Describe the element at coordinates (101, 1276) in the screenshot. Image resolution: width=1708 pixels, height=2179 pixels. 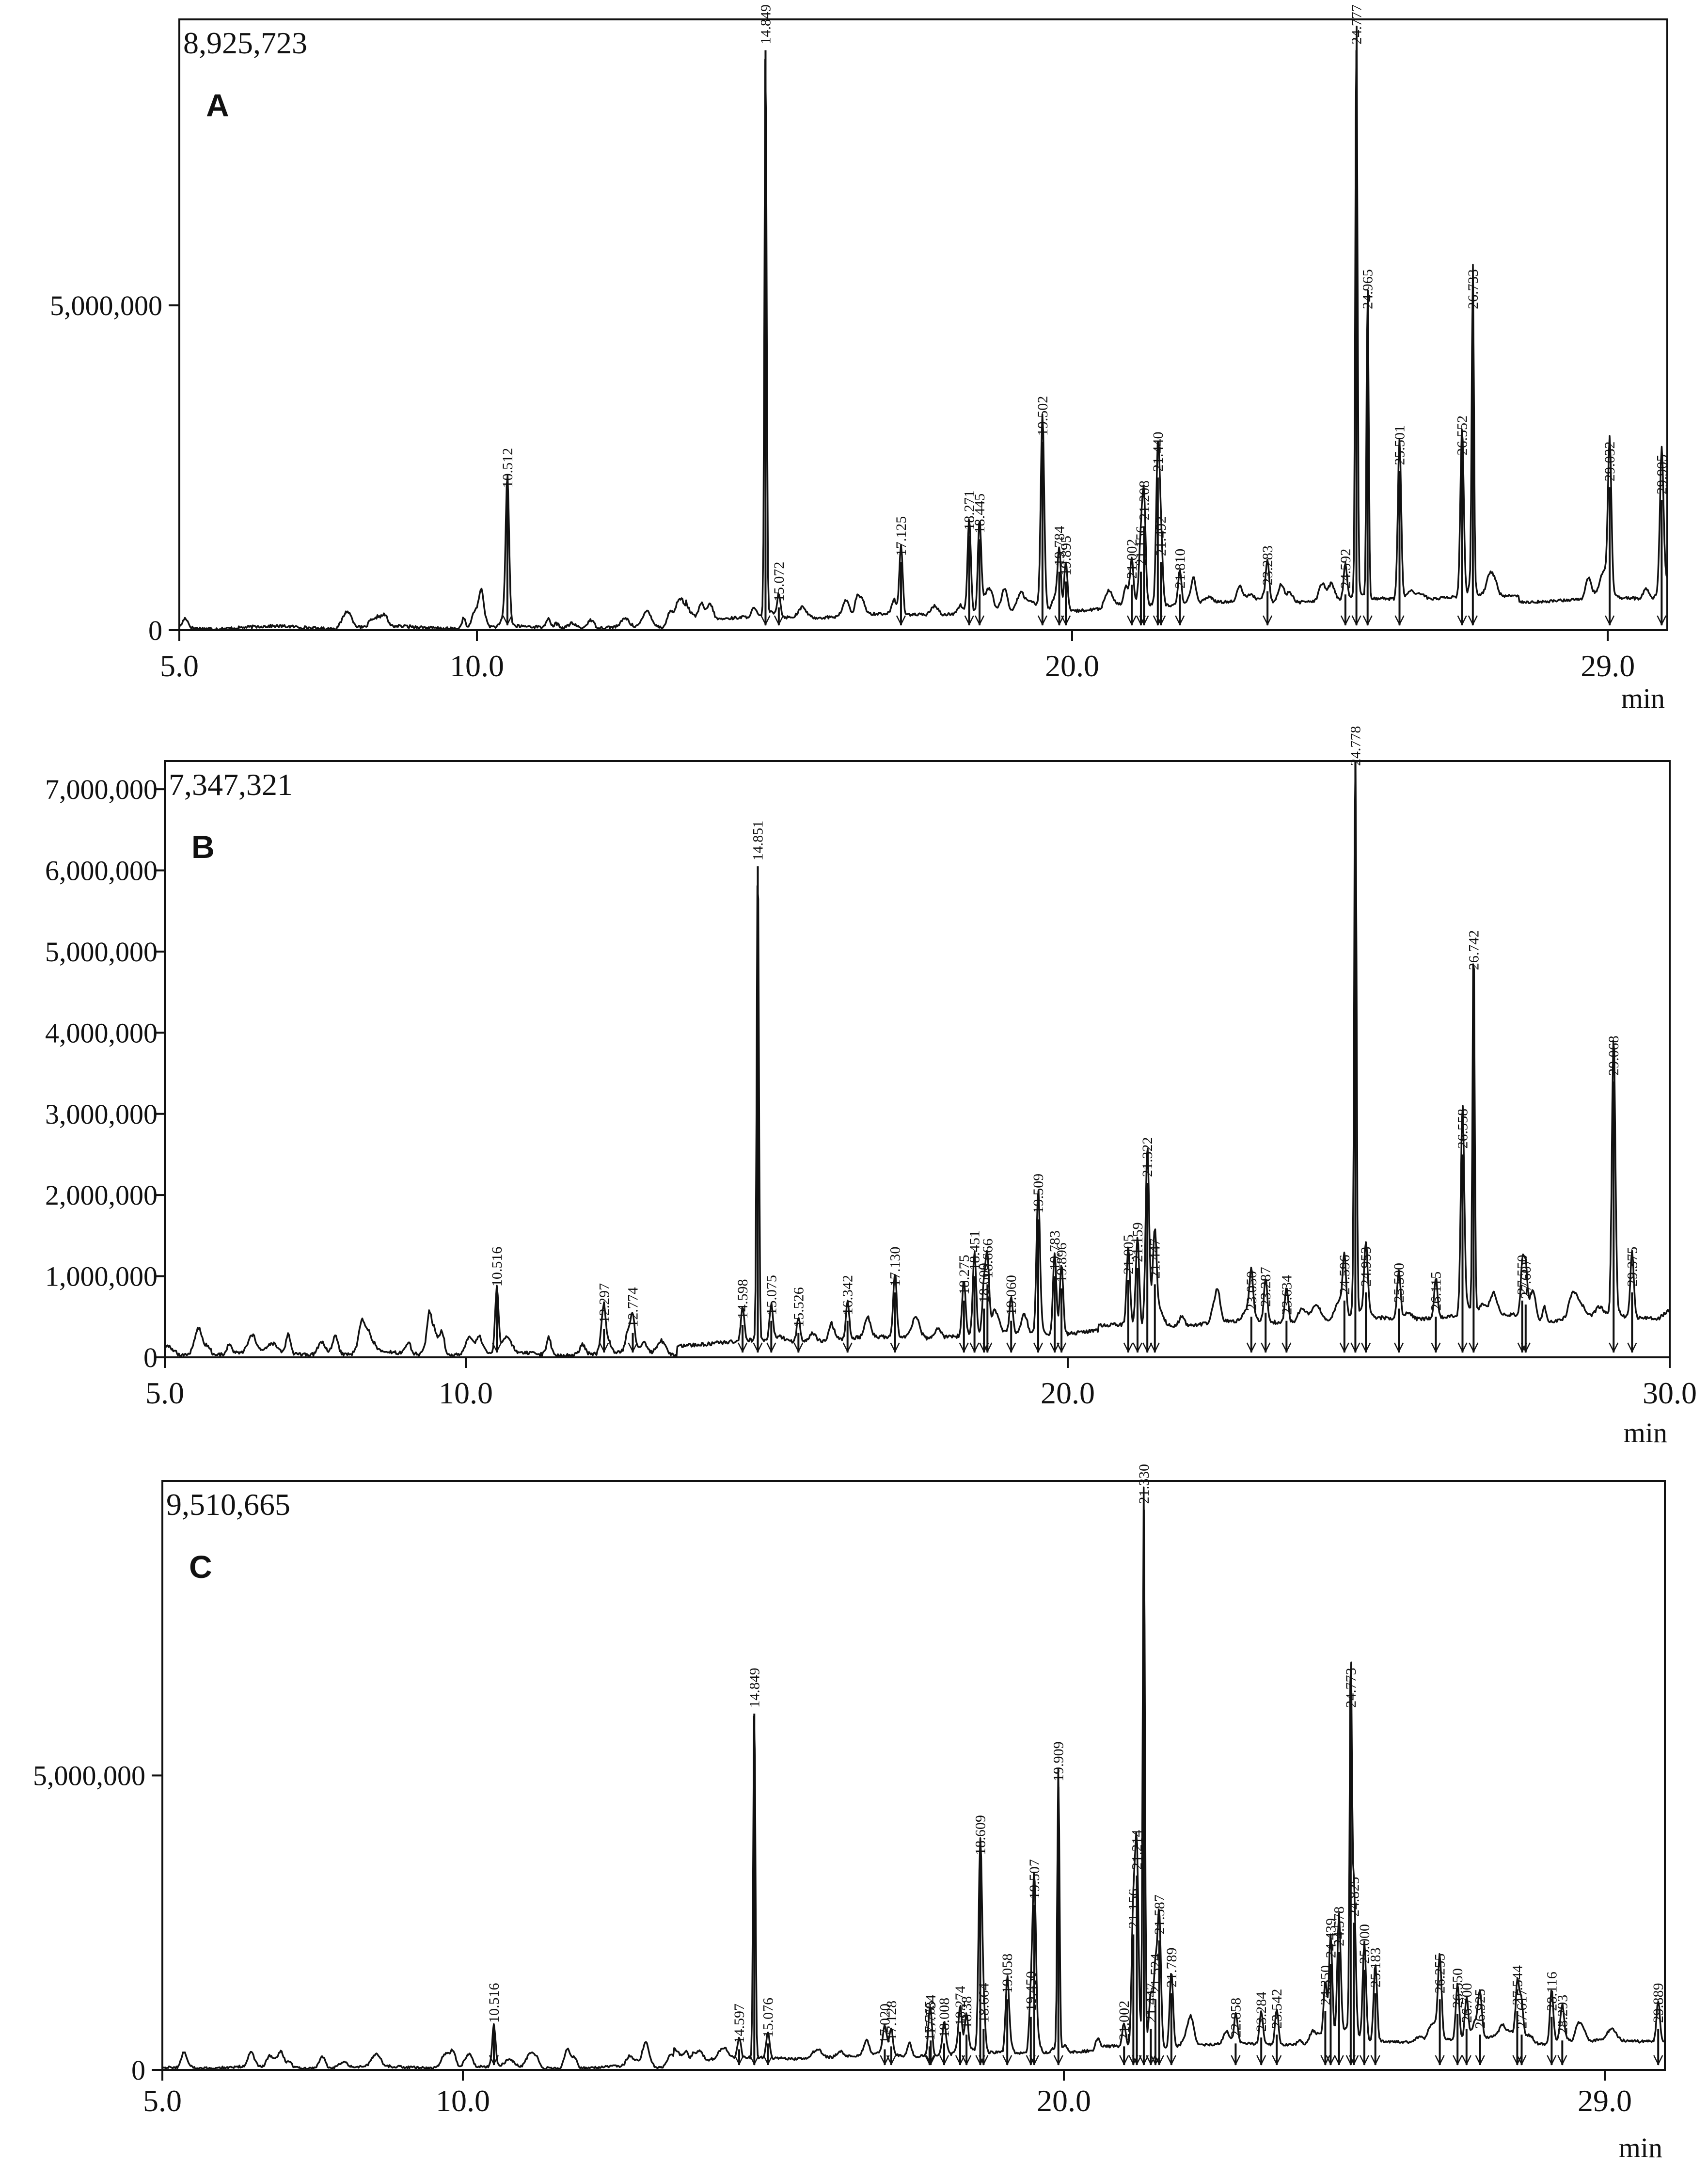
I see `y-tick-label: 1,000,000` at that location.